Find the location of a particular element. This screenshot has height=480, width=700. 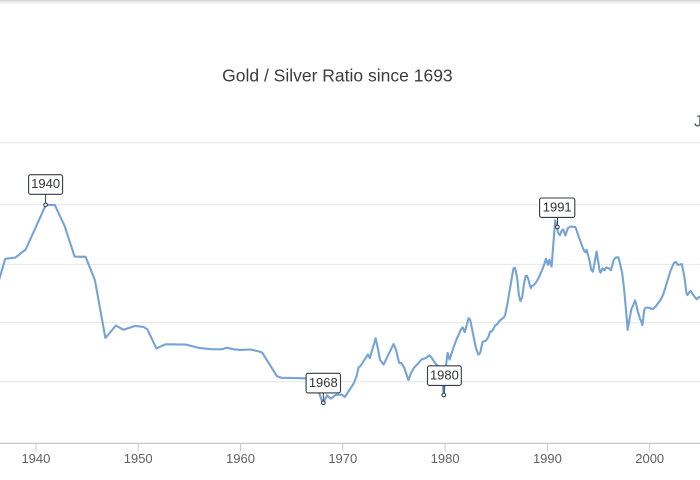

svg-text: 1970 is located at coordinates (342, 458).